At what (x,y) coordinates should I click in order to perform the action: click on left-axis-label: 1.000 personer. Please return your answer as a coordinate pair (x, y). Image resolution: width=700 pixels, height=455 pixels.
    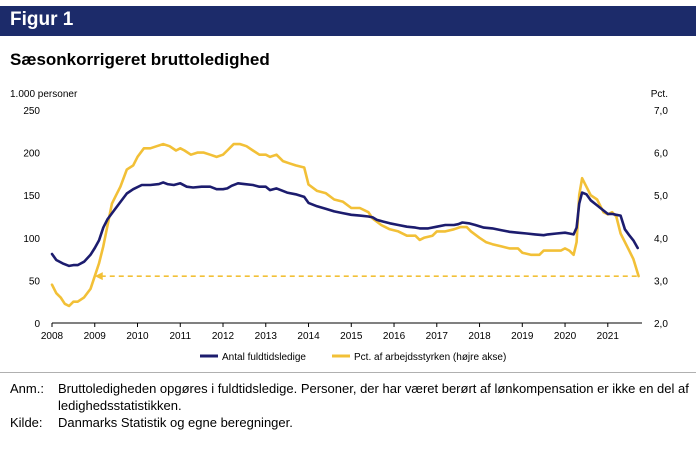
    Looking at the image, I should click on (44, 94).